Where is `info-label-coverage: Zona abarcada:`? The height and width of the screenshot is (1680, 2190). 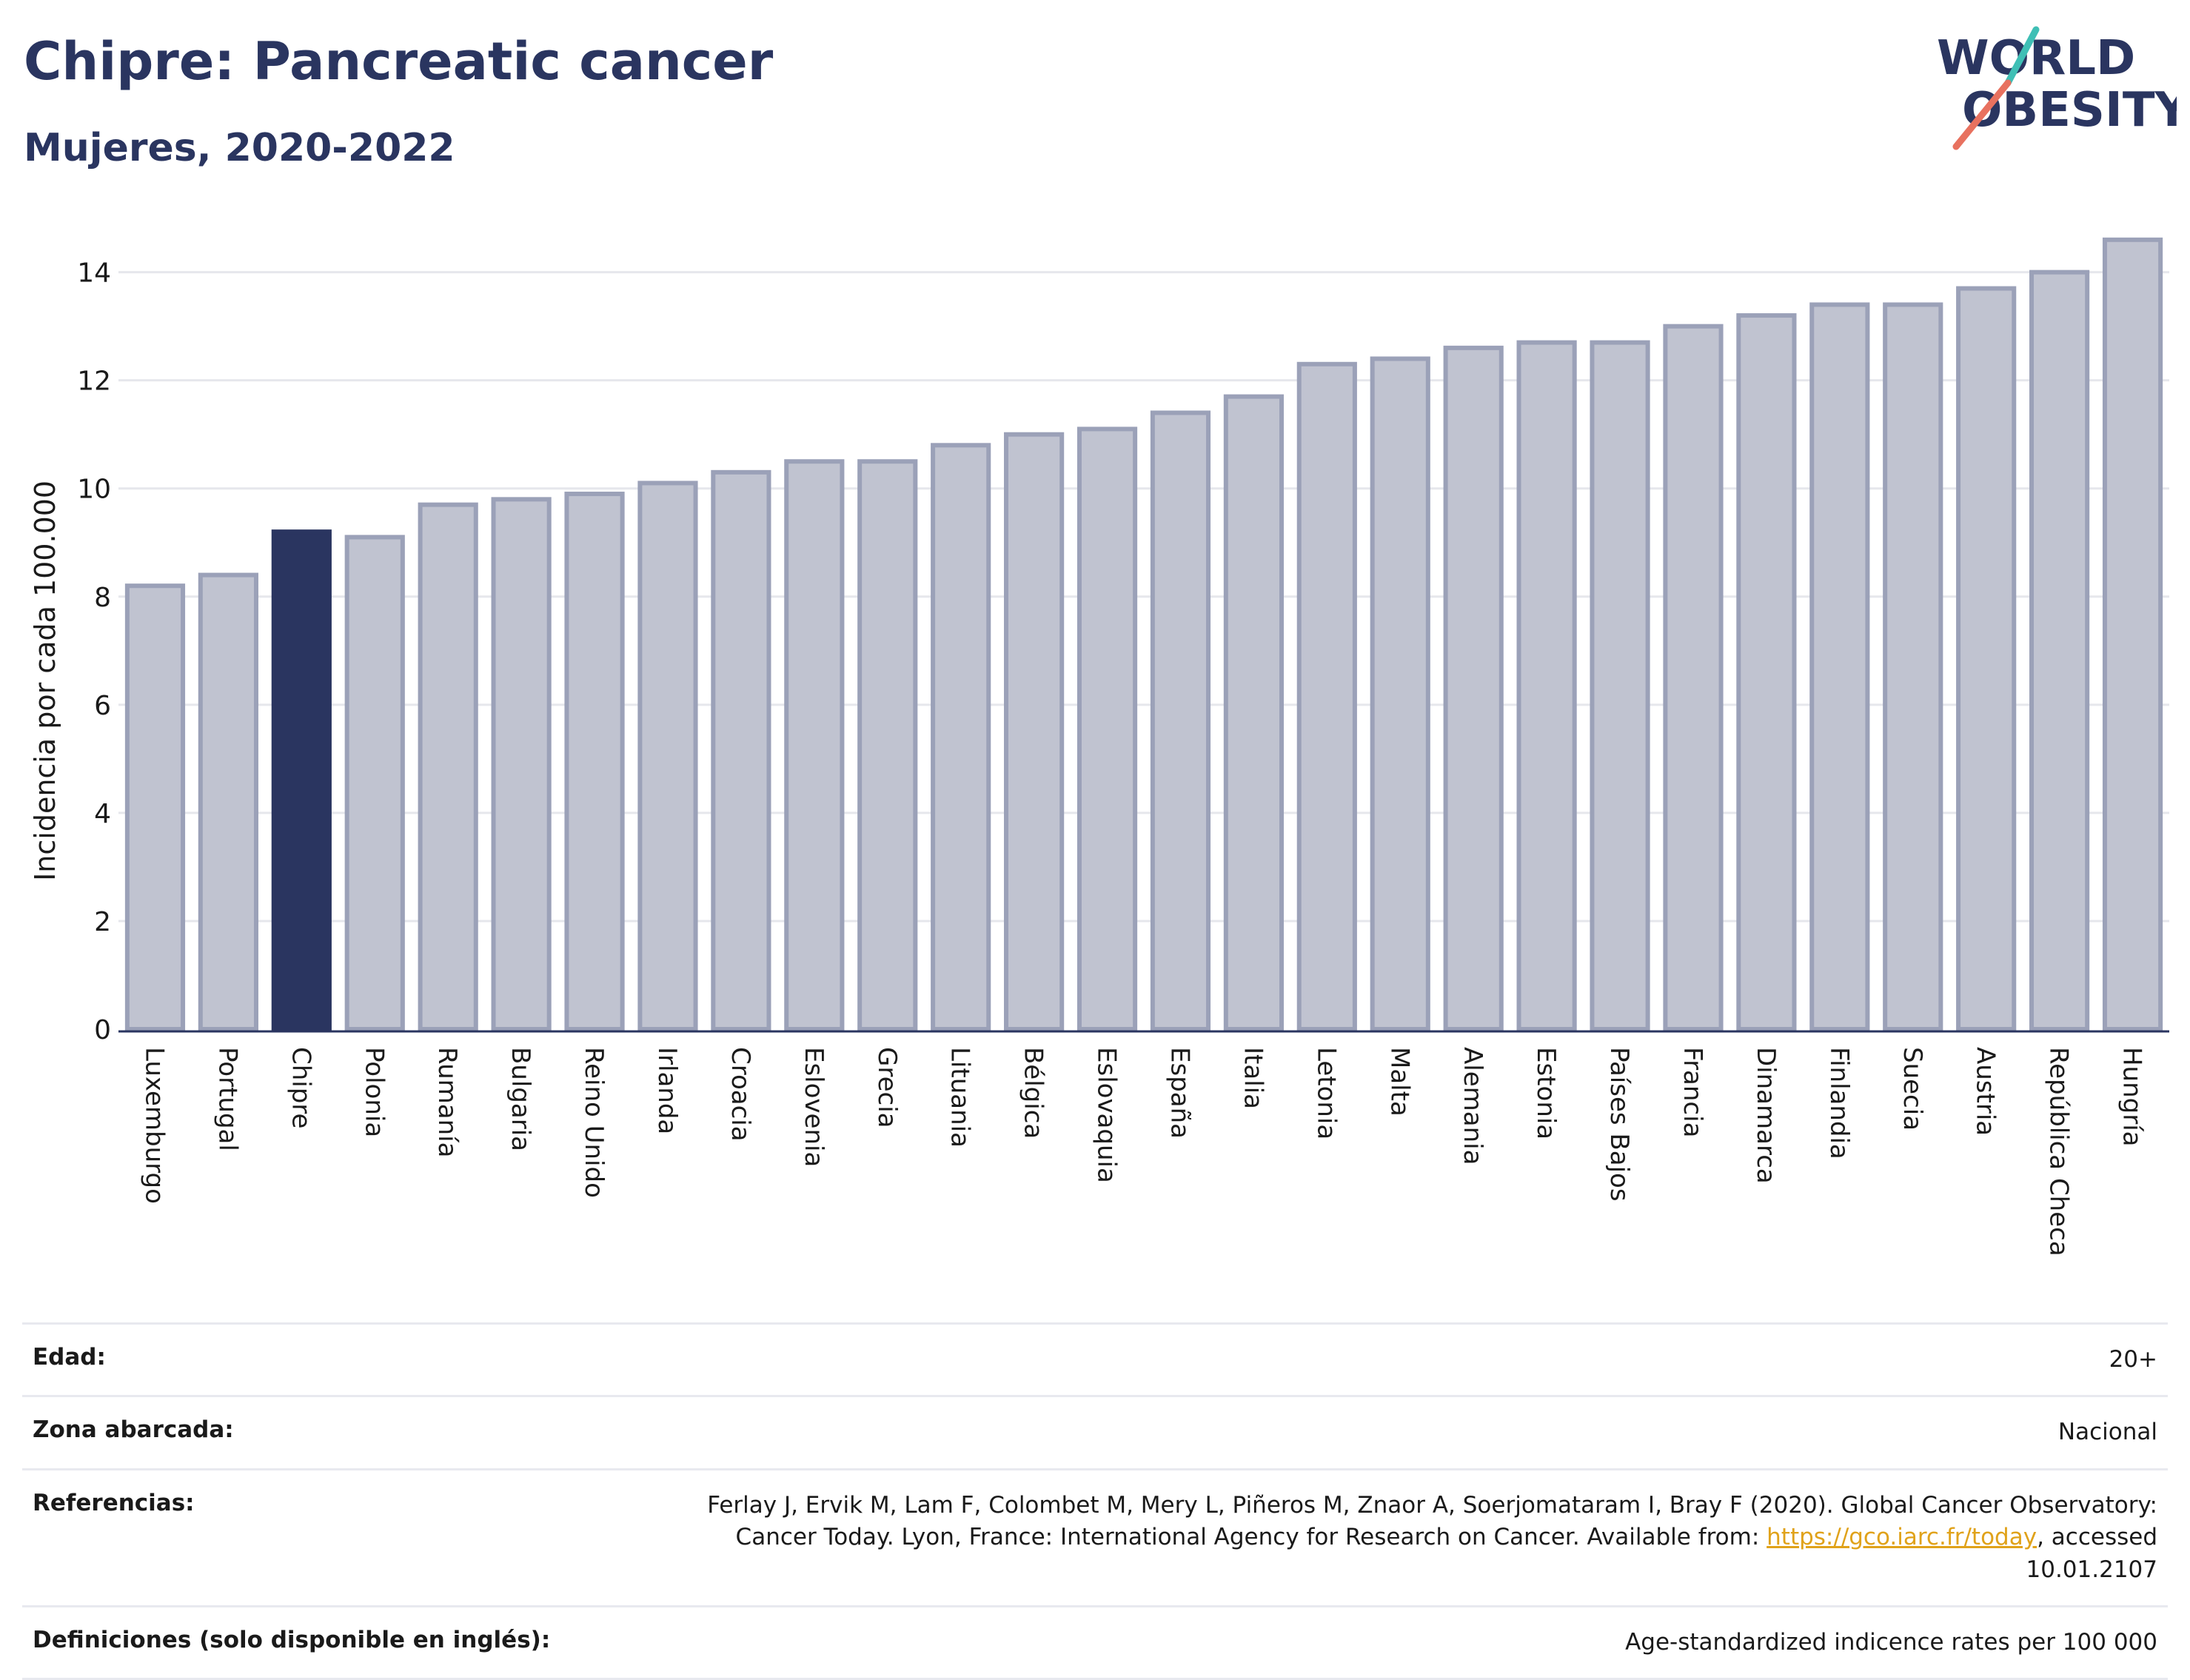 info-label-coverage: Zona abarcada: is located at coordinates (133, 1430).